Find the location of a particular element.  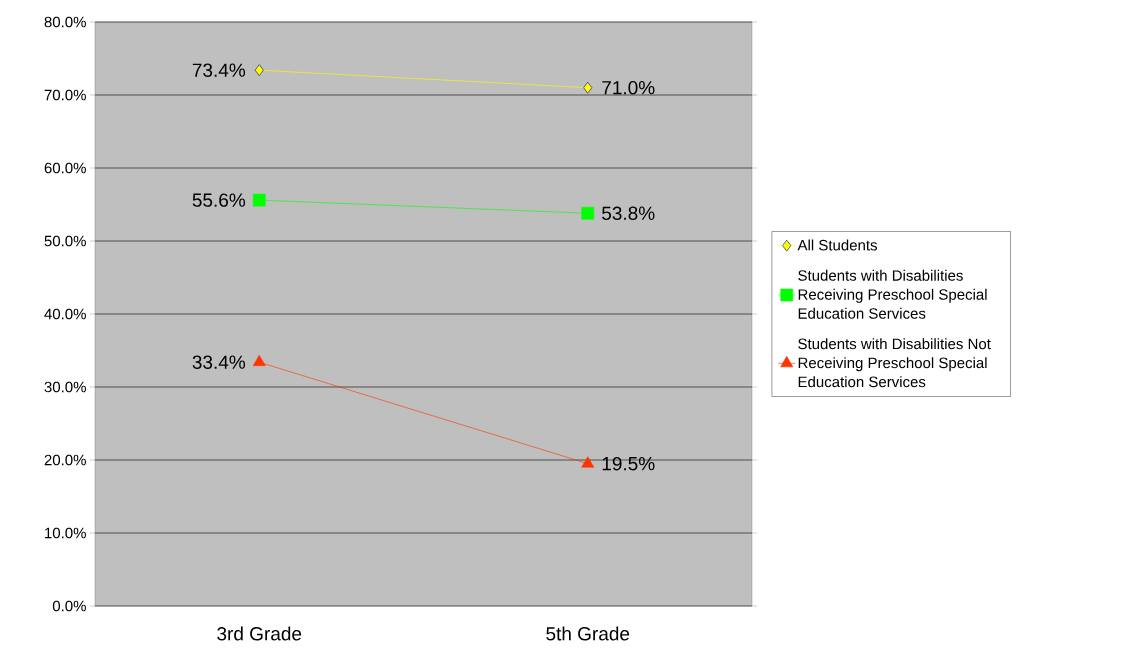

y-tick-label: 60.0% is located at coordinates (65, 168).